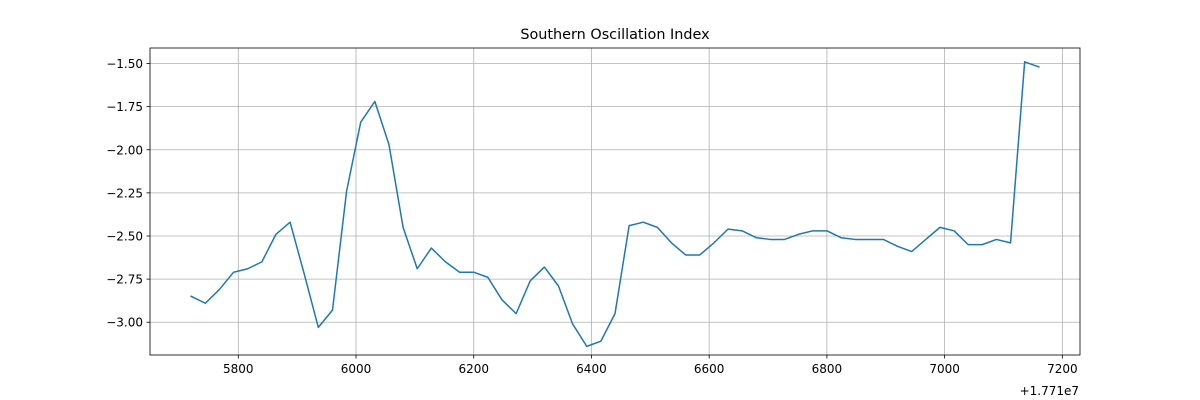 This screenshot has width=1200, height=400. I want to click on y-tick-label: −1.50, so click(124, 64).